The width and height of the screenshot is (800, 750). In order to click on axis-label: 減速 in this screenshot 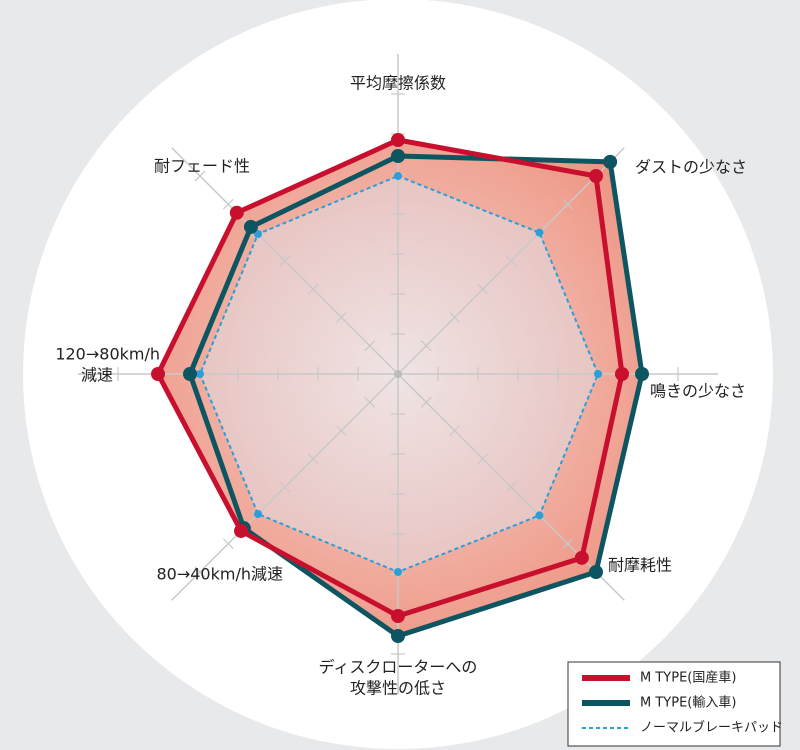, I will do `click(97, 375)`.